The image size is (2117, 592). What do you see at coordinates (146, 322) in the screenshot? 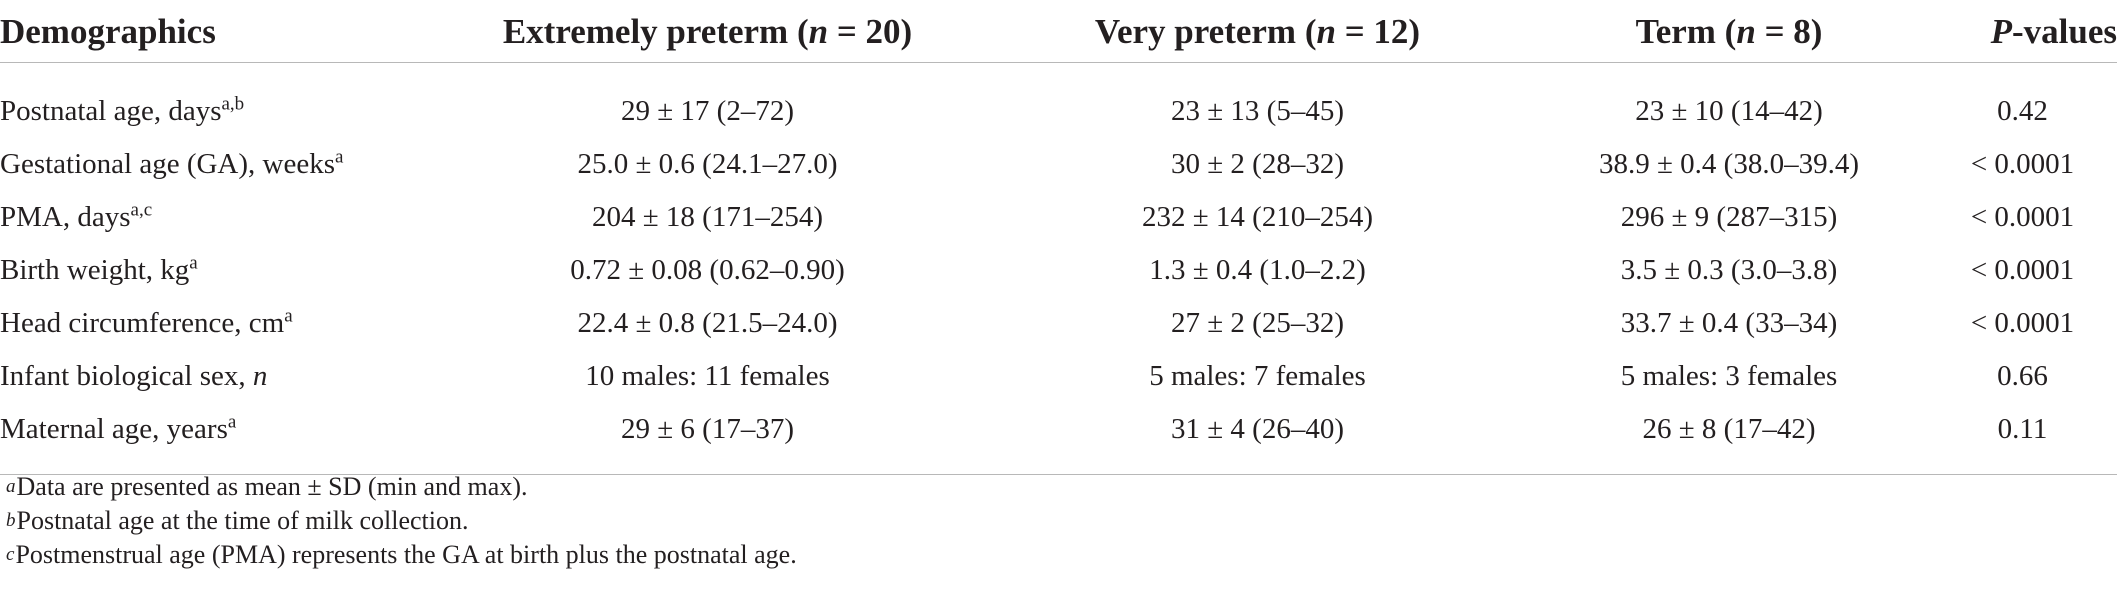
I see `row-label: Head circumference, cma` at bounding box center [146, 322].